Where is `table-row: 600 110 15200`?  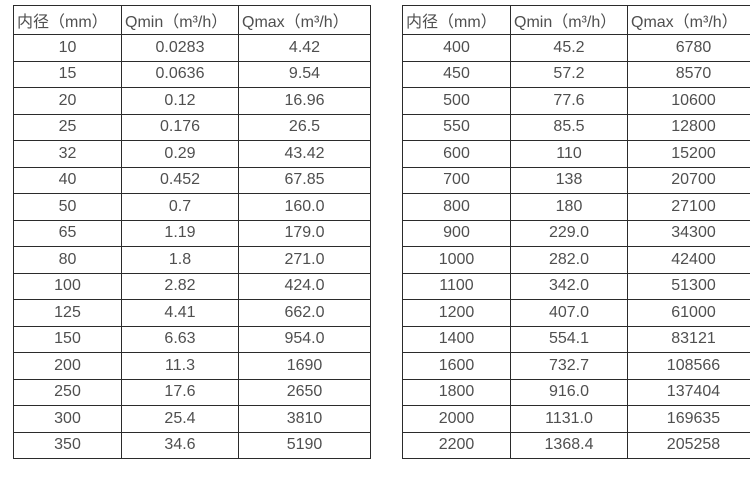 table-row: 600 110 15200 is located at coordinates (576, 154).